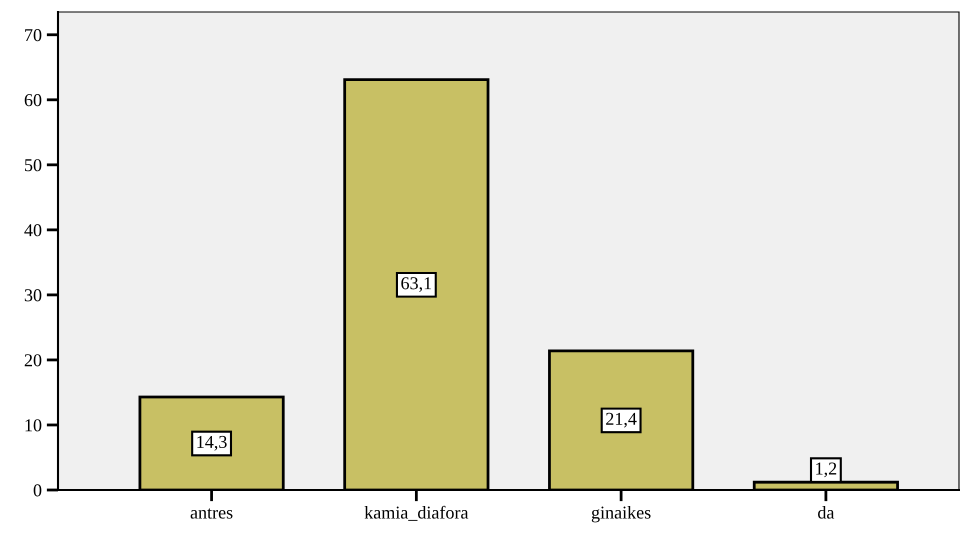 This screenshot has height=541, width=960. I want to click on data-label: 1,2, so click(826, 470).